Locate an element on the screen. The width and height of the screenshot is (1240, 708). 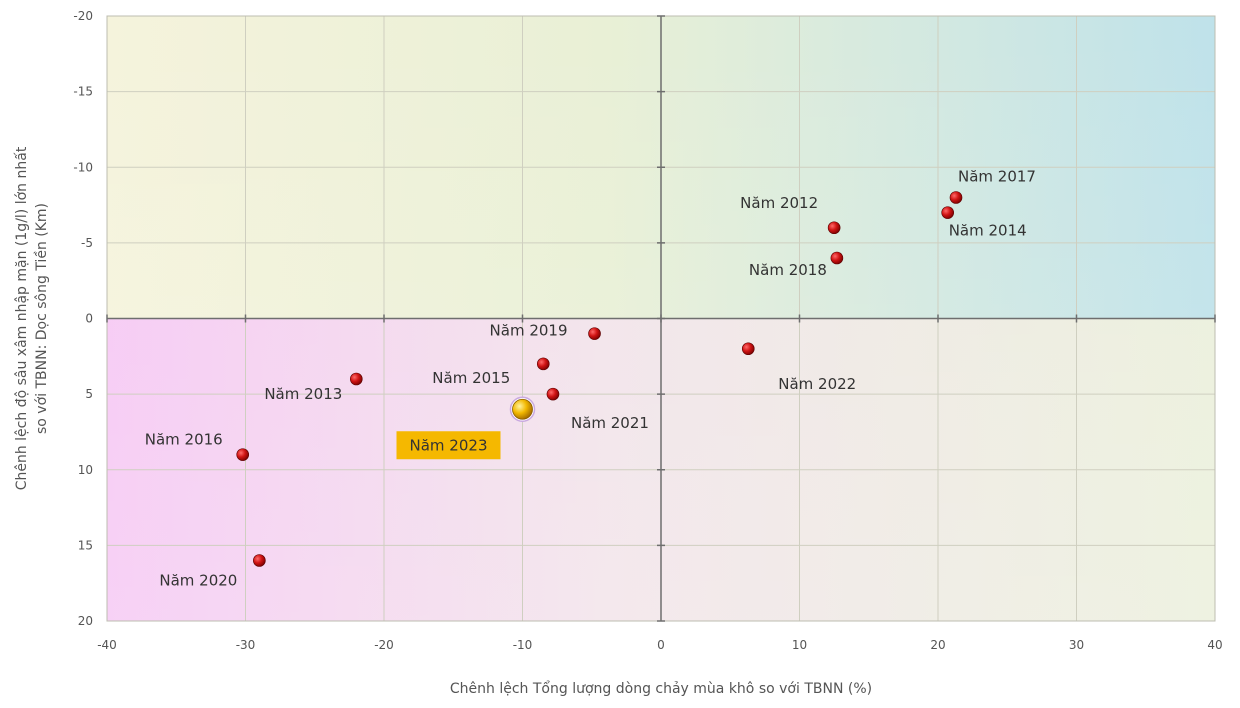
x-tick-label: 10 is located at coordinates (799, 645).